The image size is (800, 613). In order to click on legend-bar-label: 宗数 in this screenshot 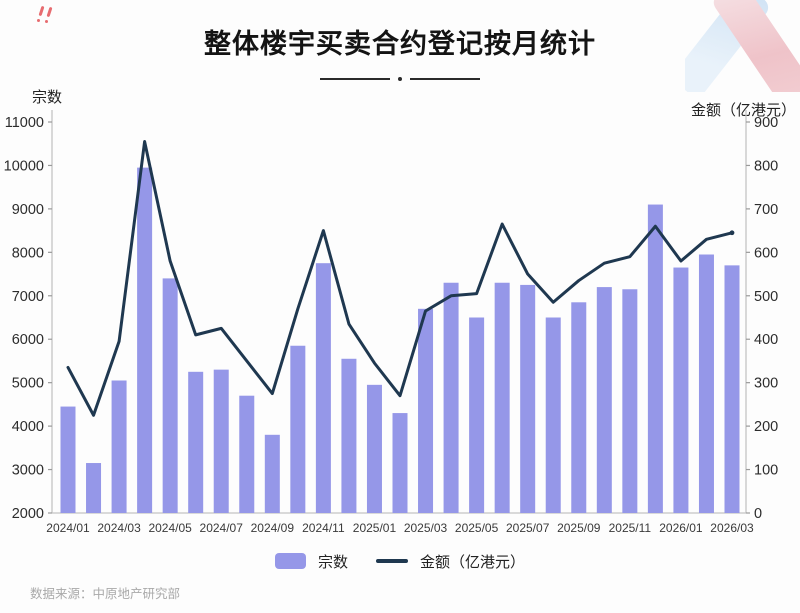, I will do `click(332, 562)`.